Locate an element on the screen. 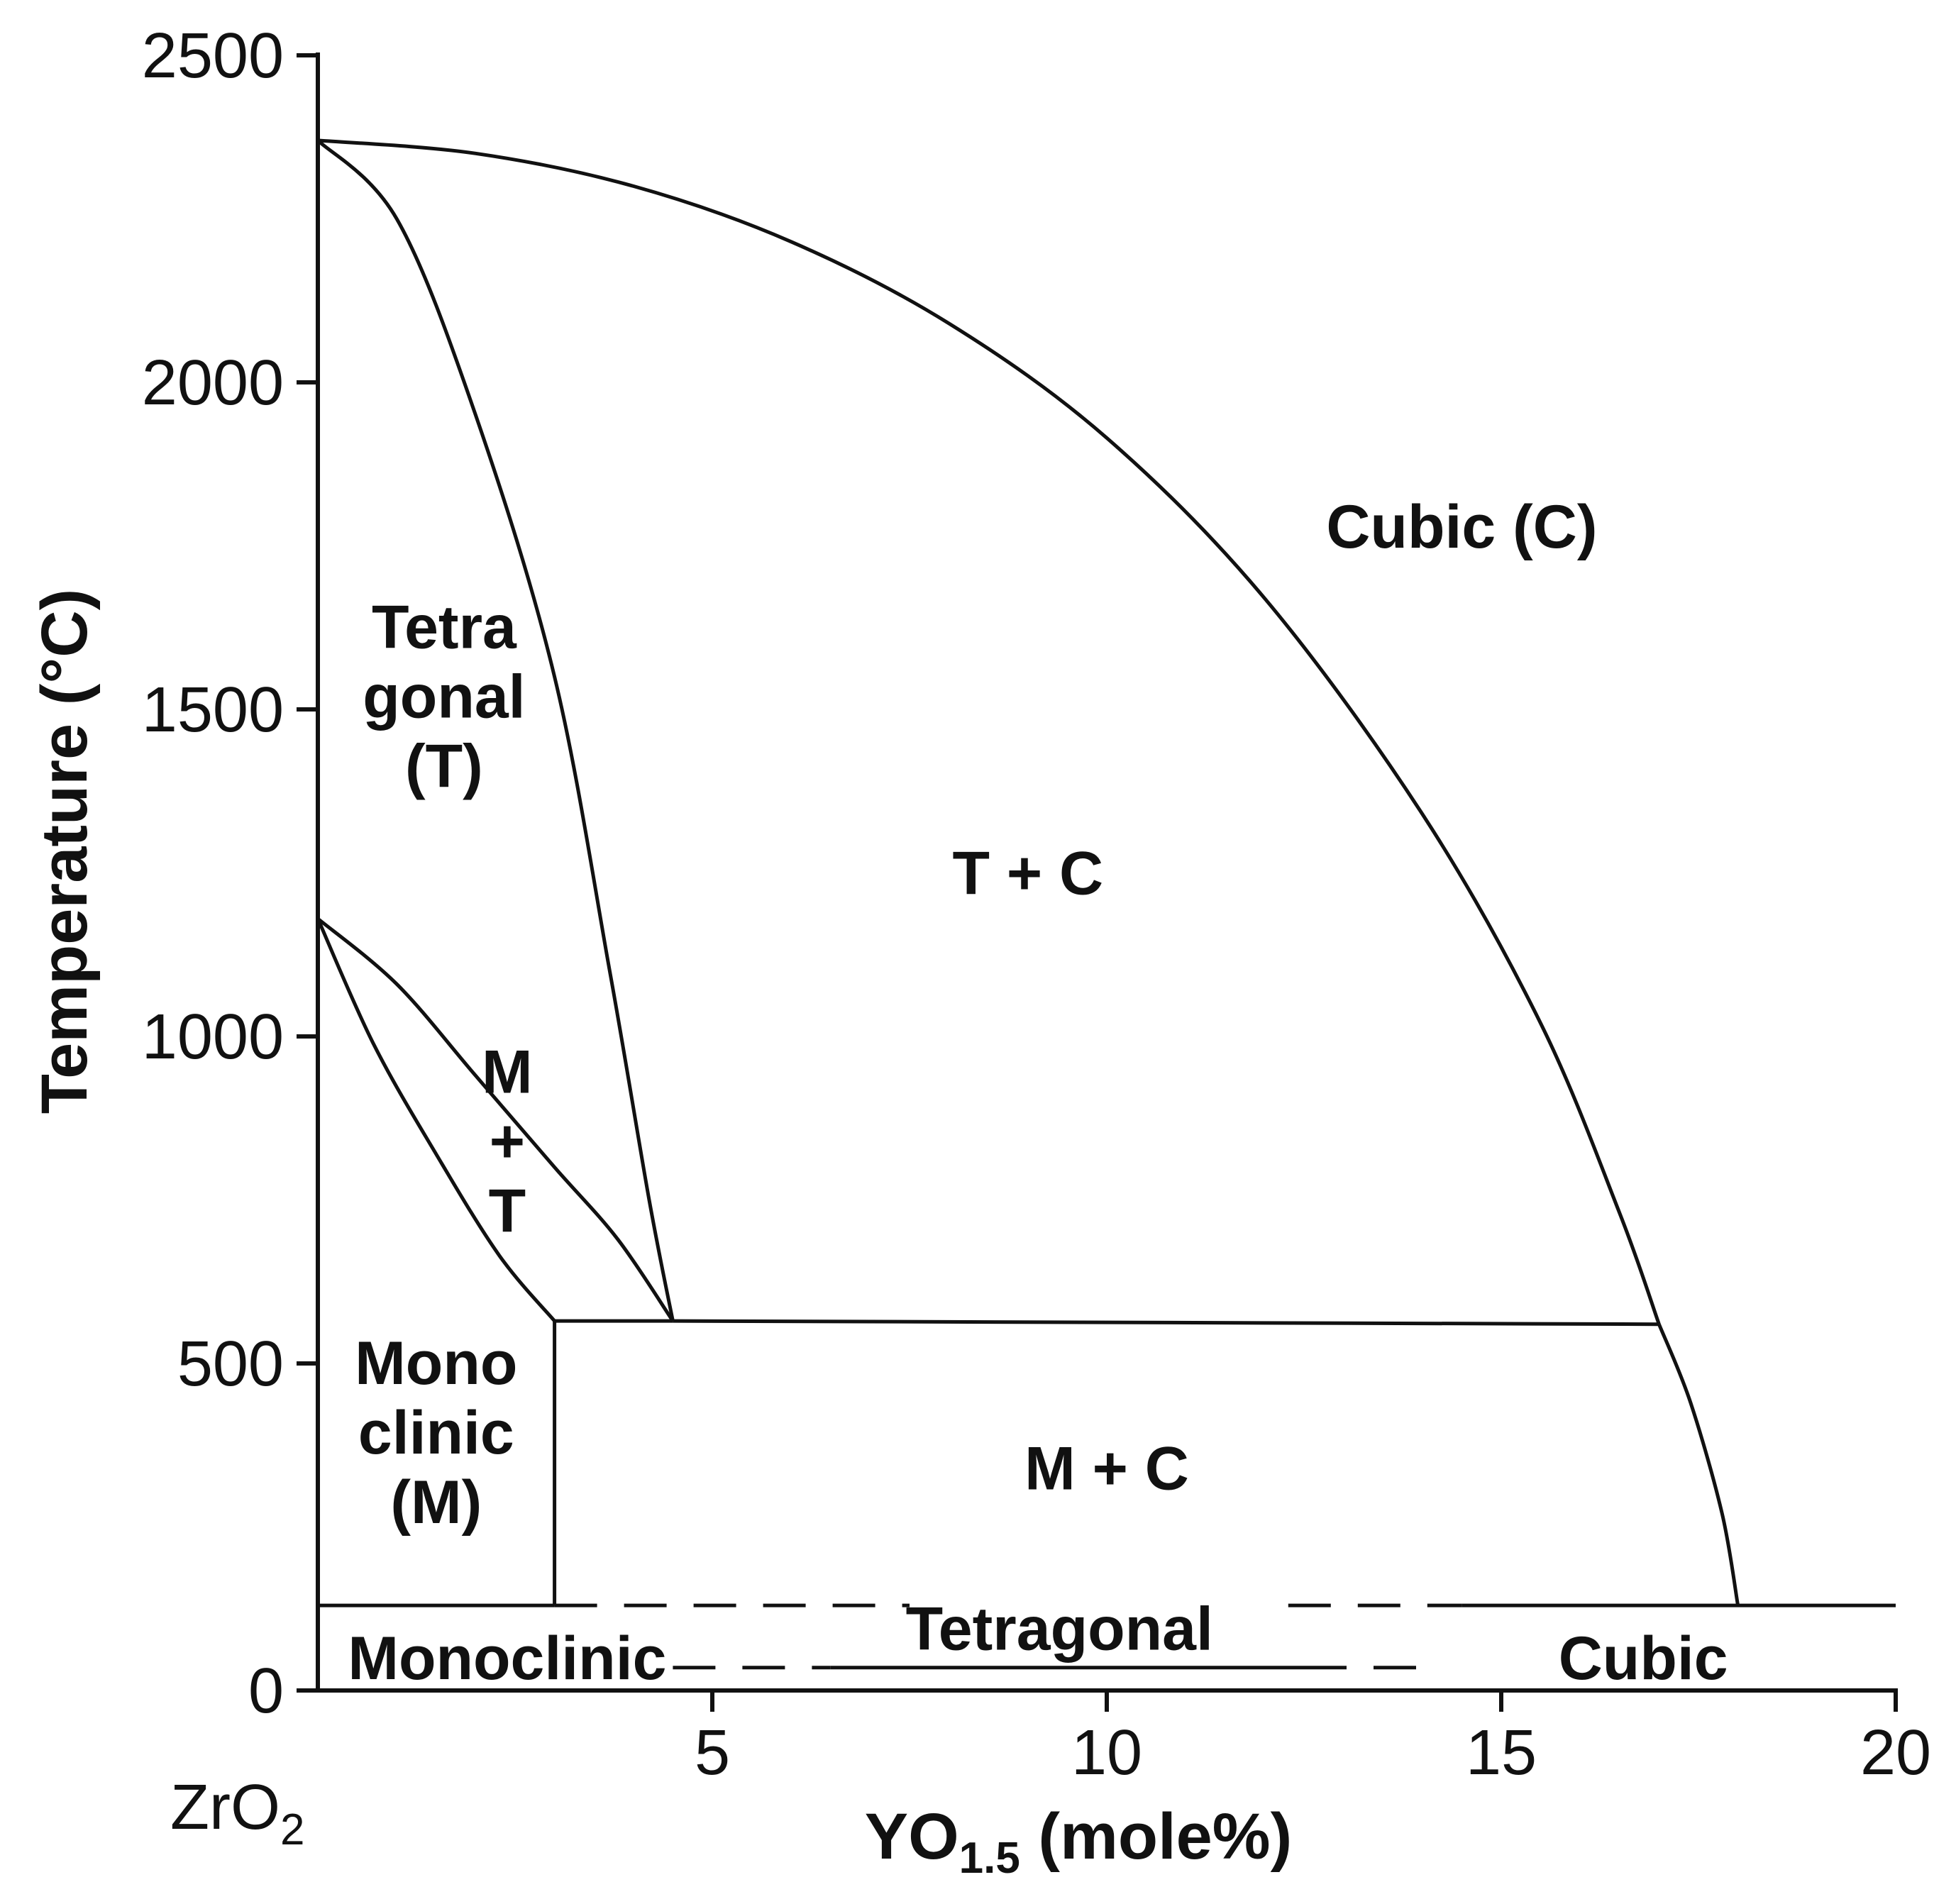 This screenshot has width=1956, height=1904. x-origin-label-base: ZrO is located at coordinates (225, 1807).